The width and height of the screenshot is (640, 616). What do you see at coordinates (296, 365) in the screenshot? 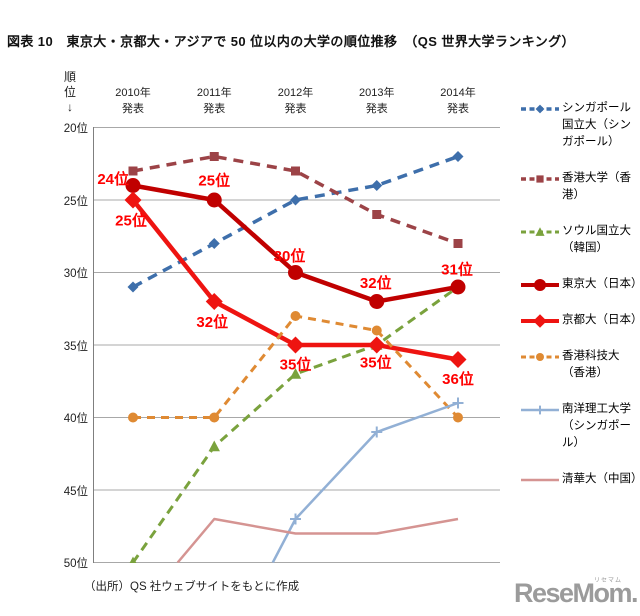
I see `data-label-5: 35位` at bounding box center [296, 365].